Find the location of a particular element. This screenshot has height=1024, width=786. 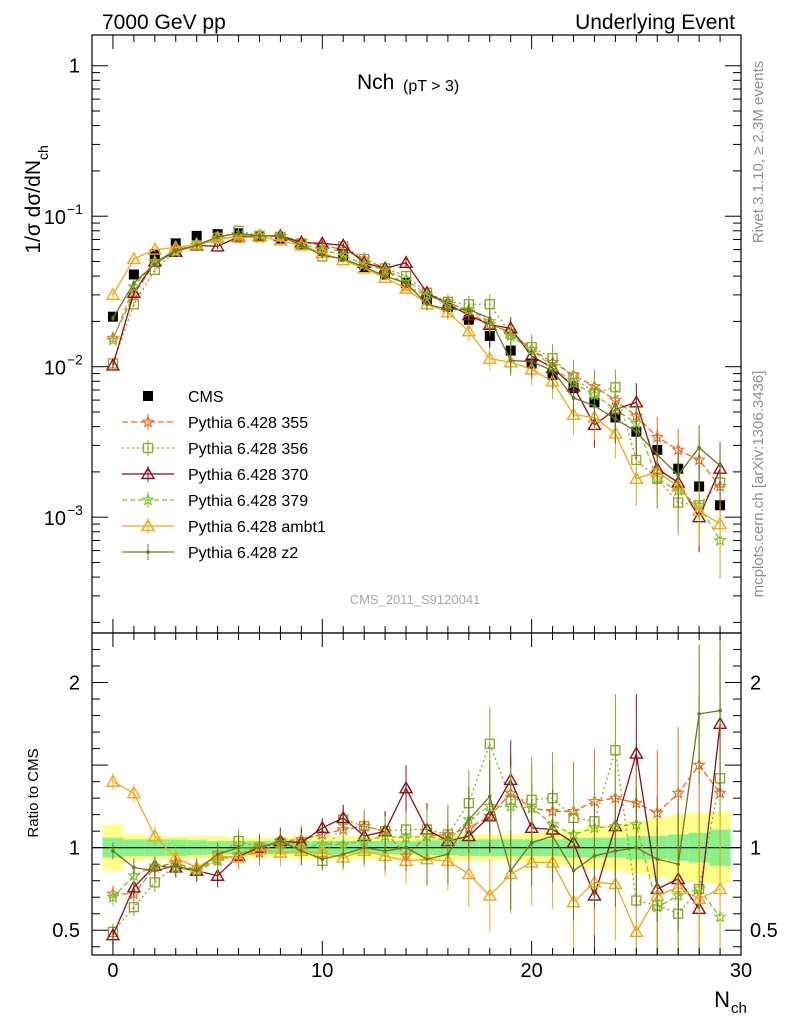

ratio-axis-title: Ratio to CMS is located at coordinates (33, 792).